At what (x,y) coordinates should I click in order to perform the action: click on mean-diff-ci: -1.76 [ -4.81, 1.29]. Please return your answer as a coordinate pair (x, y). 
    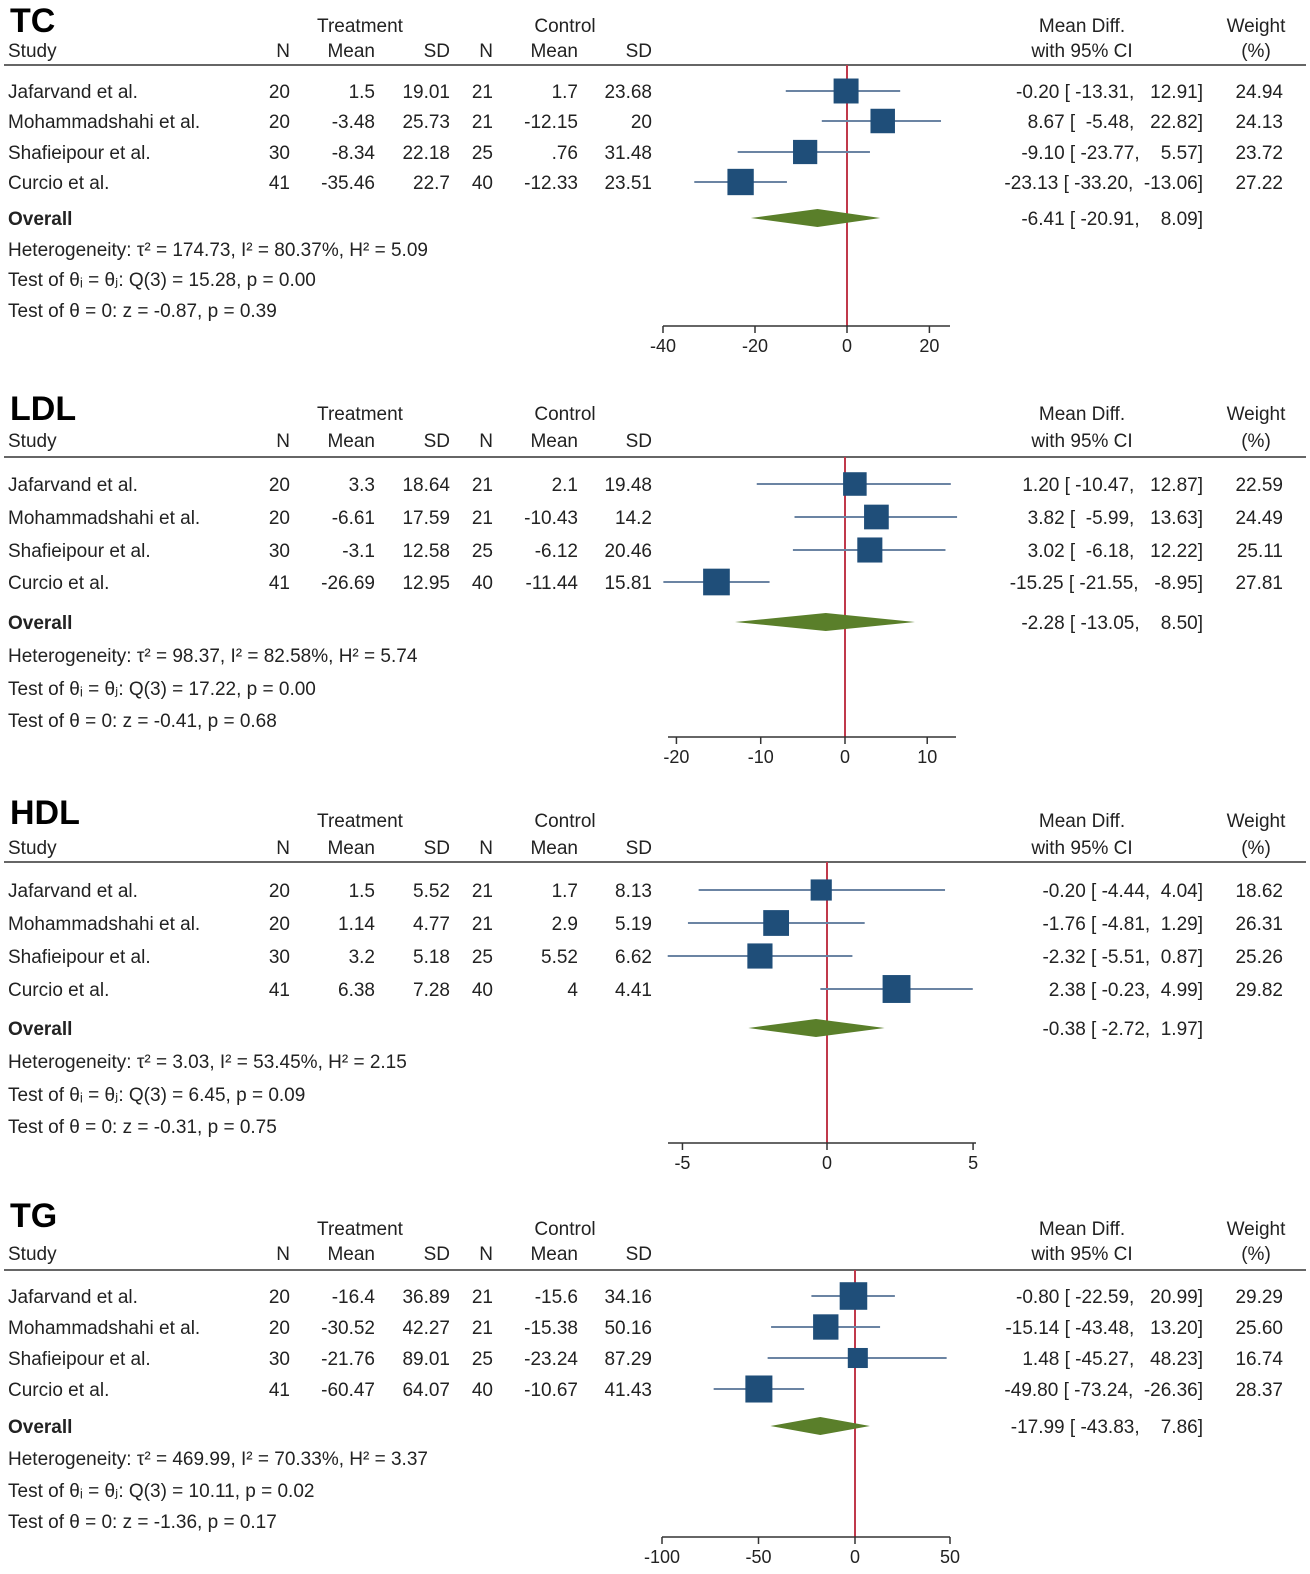
    Looking at the image, I should click on (1122, 924).